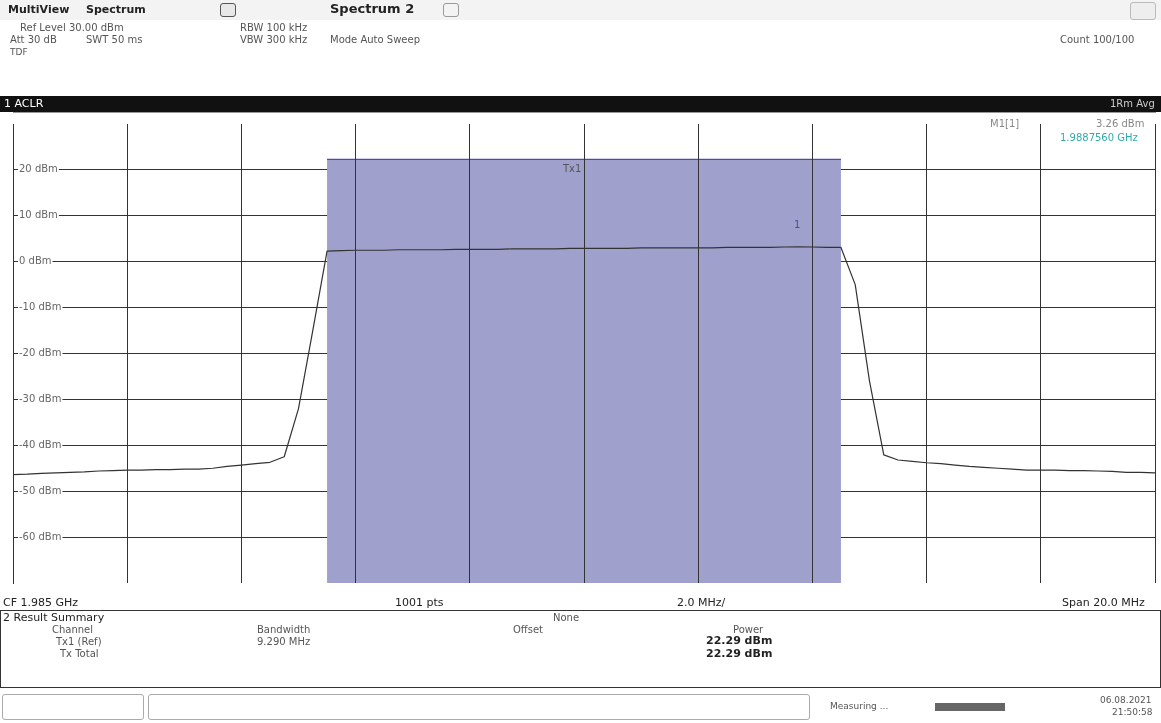  Describe the element at coordinates (1097, 40) in the screenshot. I see `text: Count 100/100` at that location.